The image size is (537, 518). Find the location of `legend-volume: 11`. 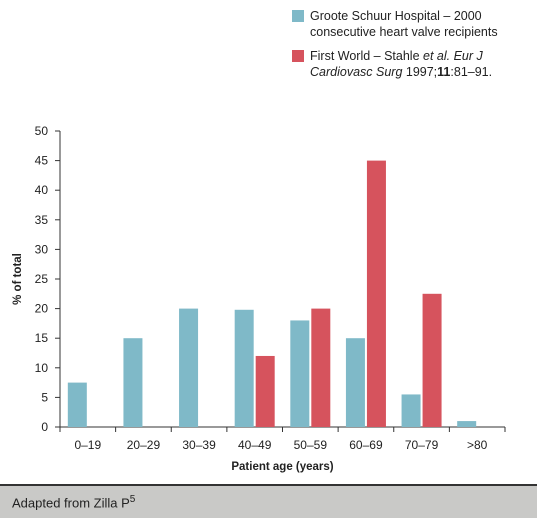

legend-volume: 11 is located at coordinates (444, 72).